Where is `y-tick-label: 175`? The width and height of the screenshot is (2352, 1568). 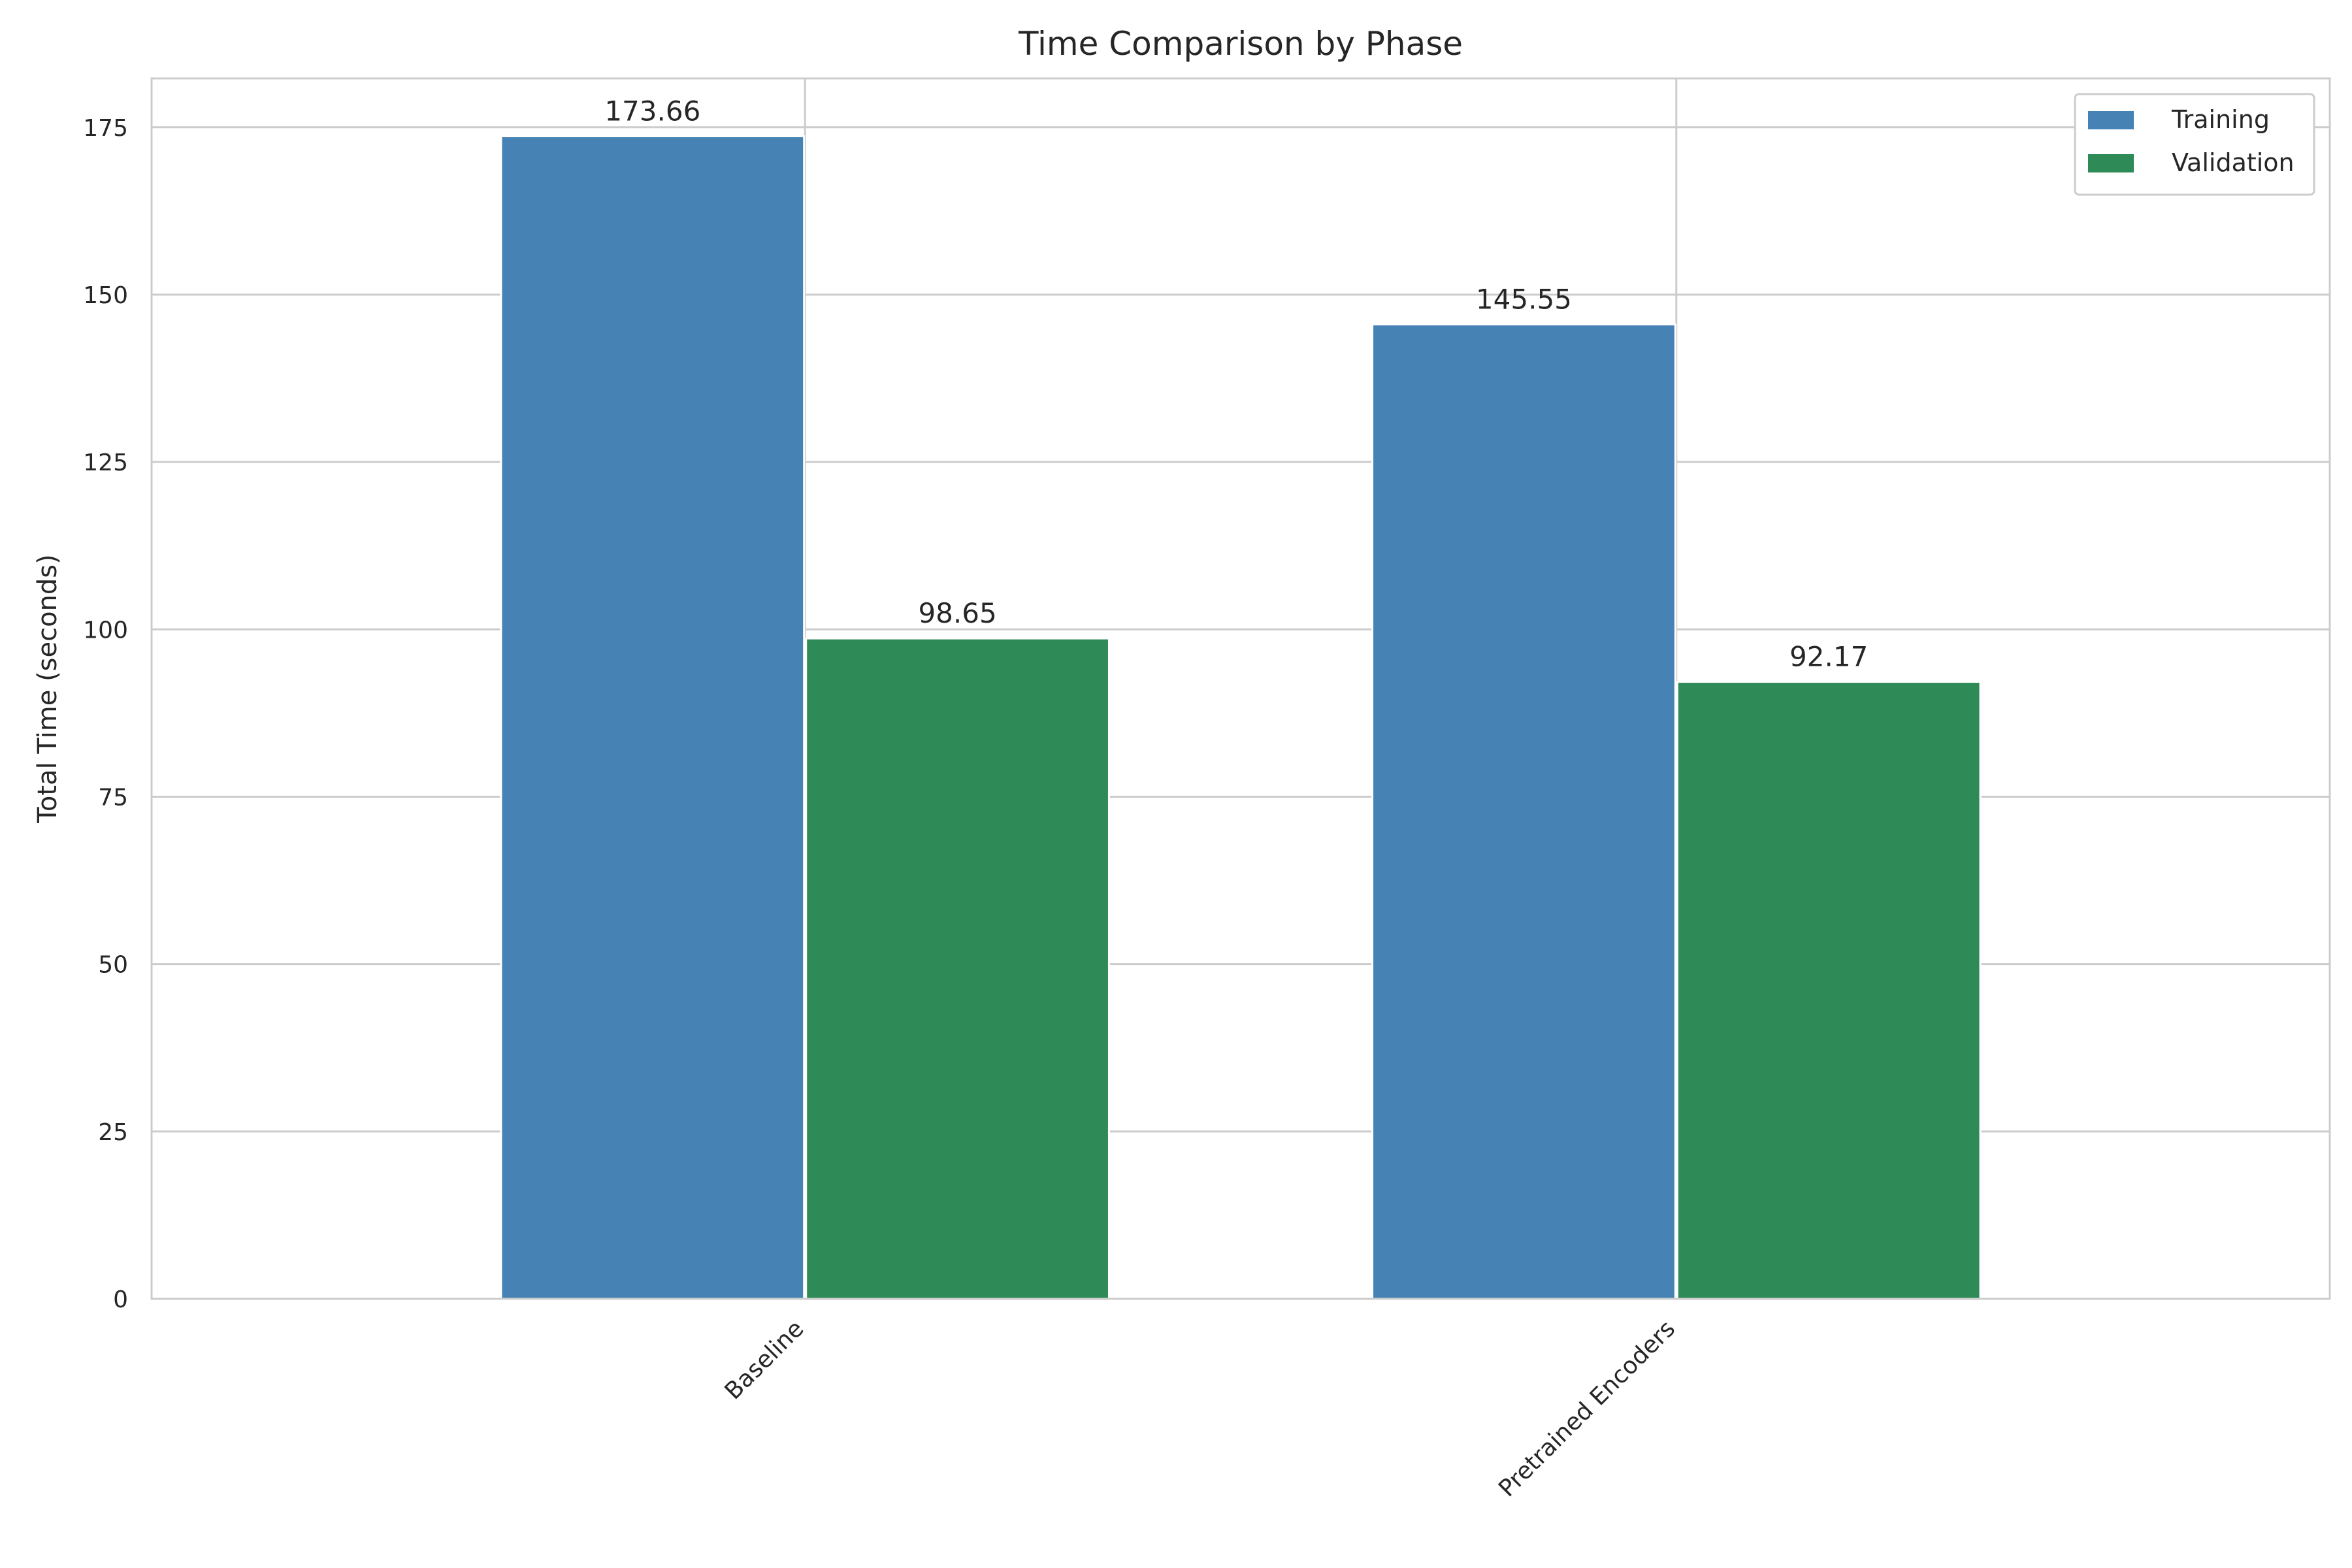
y-tick-label: 175 is located at coordinates (105, 128).